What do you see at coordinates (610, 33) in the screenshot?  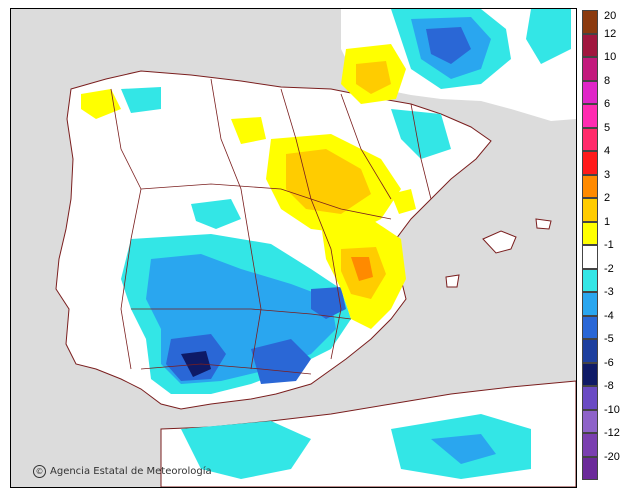 I see `legend-tick-label: 12` at bounding box center [610, 33].